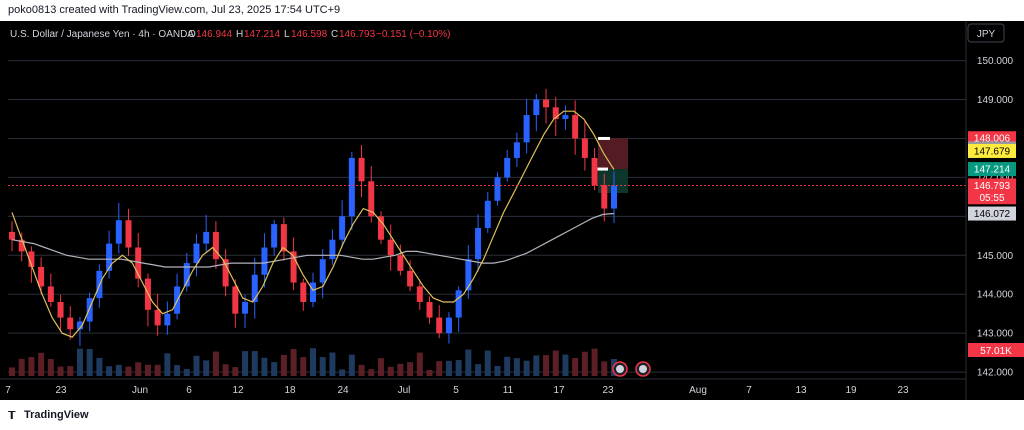 The height and width of the screenshot is (430, 1024). What do you see at coordinates (290, 390) in the screenshot?
I see `x-axis-tick-label: 18` at bounding box center [290, 390].